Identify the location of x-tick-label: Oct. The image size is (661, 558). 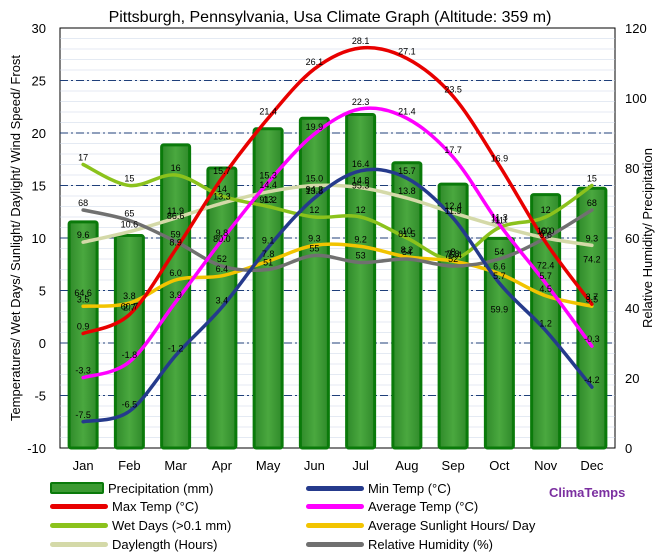
(499, 465).